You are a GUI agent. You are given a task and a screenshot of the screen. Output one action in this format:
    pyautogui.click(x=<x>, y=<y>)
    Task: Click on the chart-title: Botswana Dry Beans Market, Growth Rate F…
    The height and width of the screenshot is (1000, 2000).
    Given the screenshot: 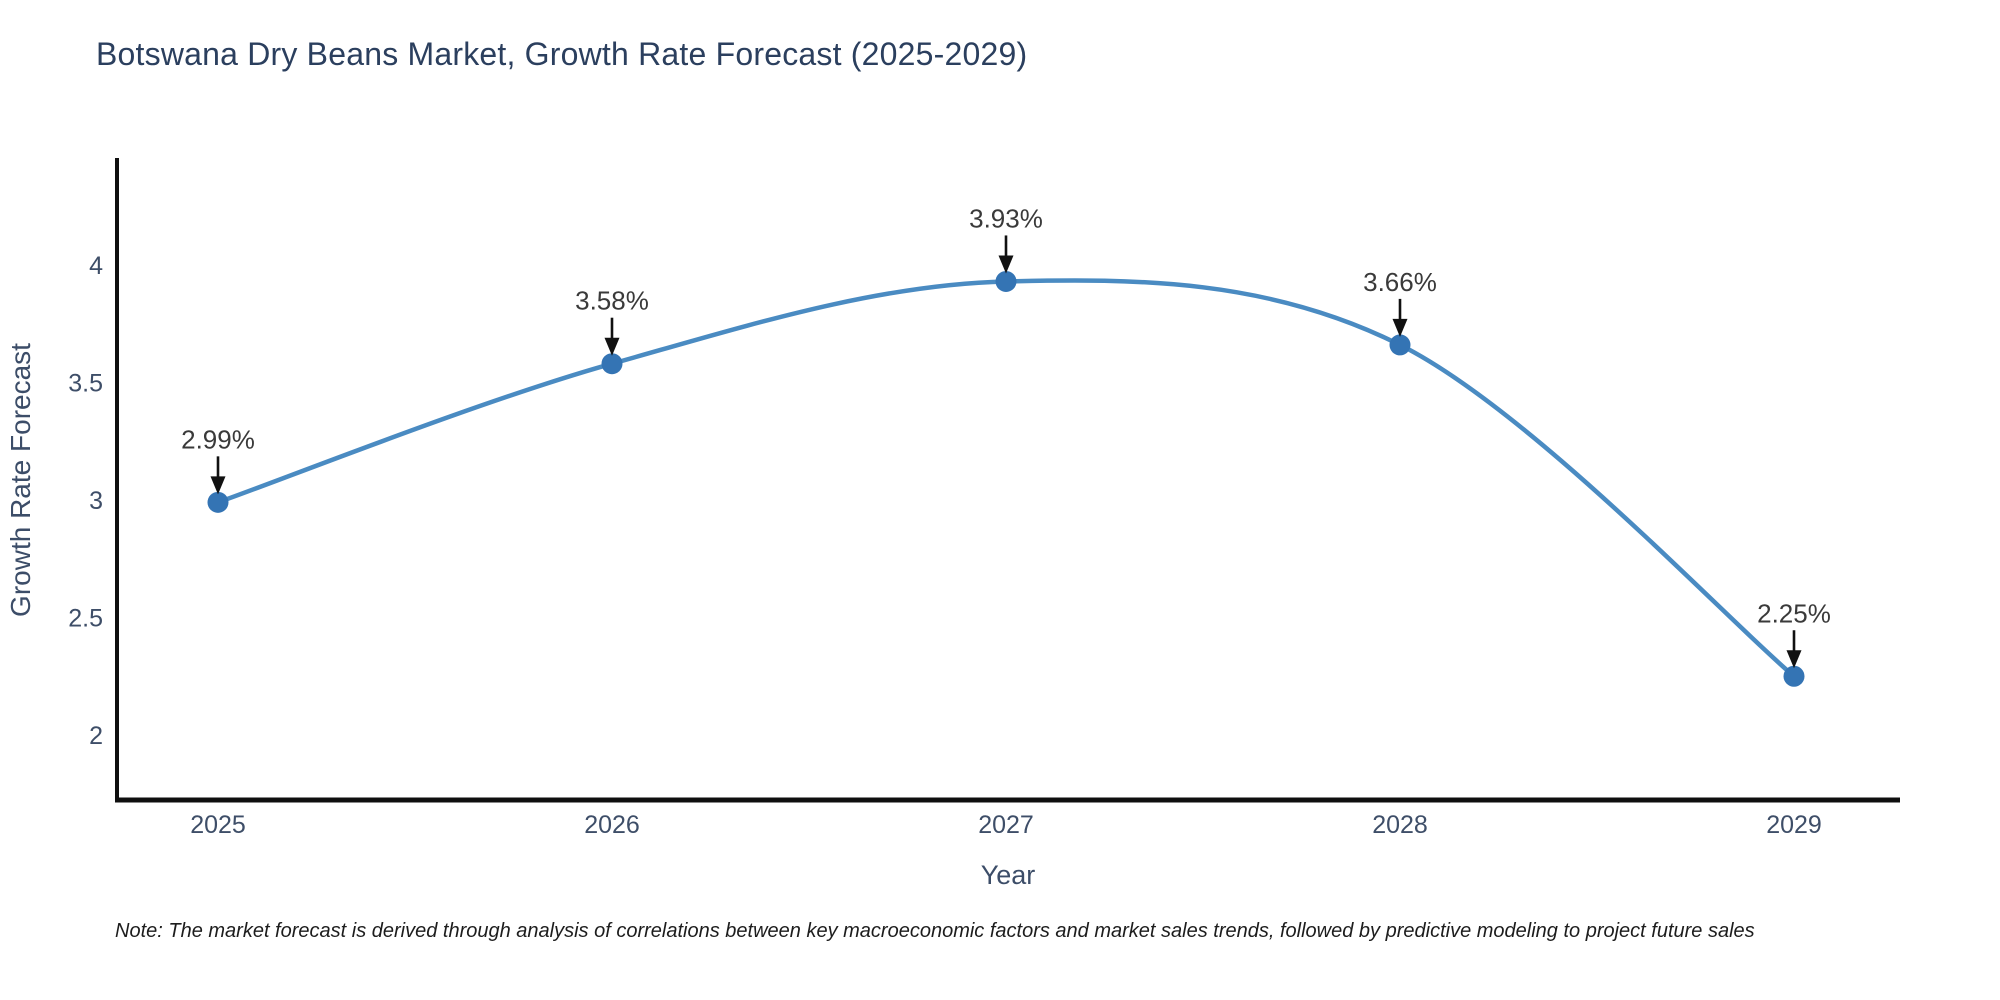 What is the action you would take?
    pyautogui.click(x=562, y=54)
    